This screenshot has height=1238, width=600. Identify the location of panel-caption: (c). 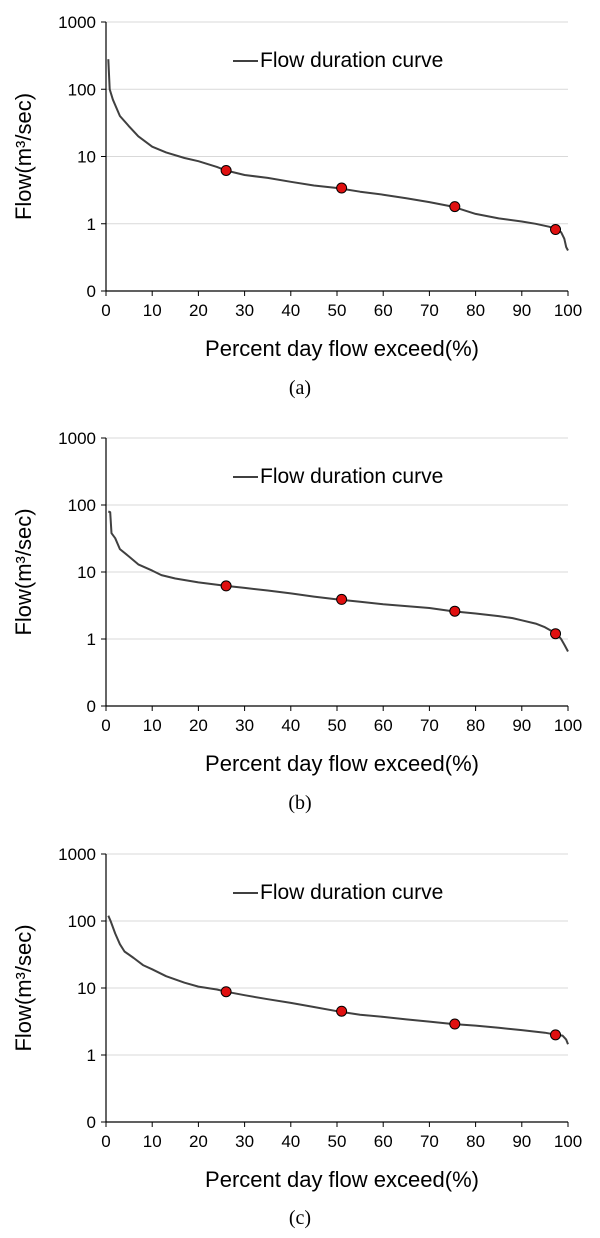
(300, 1218).